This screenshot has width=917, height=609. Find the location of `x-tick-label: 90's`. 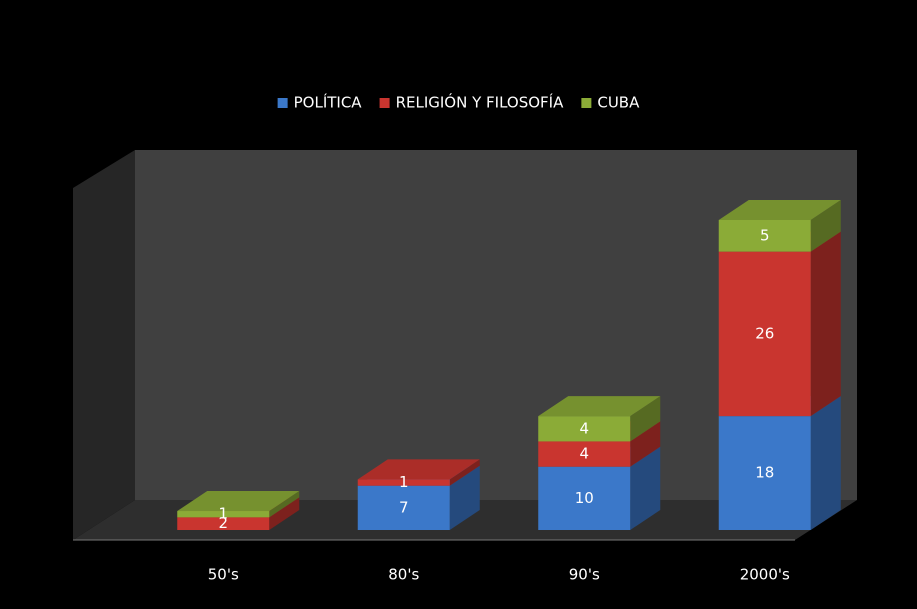

x-tick-label: 90's is located at coordinates (584, 575).